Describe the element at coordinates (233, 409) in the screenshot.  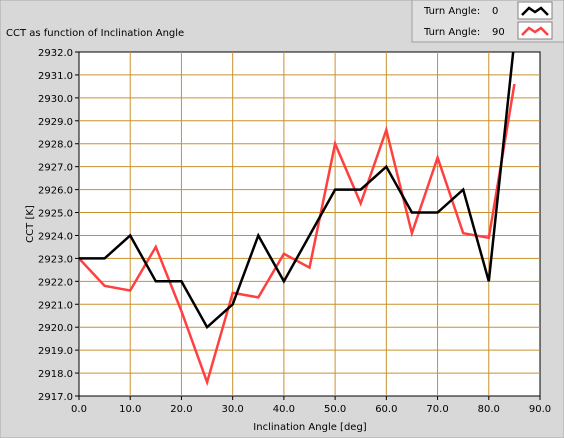
I see `x-tick-label: 30.0` at that location.